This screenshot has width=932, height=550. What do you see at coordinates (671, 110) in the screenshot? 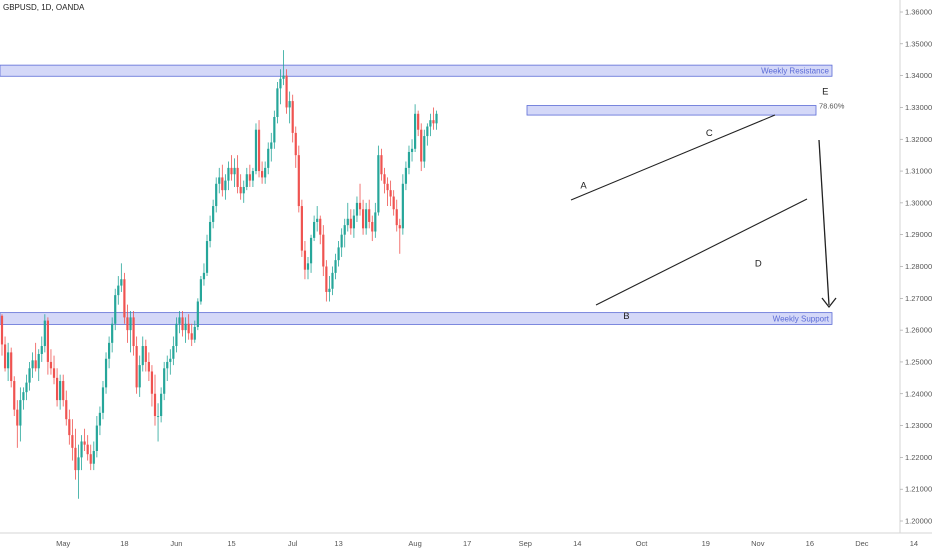
I see `fib-band` at bounding box center [671, 110].